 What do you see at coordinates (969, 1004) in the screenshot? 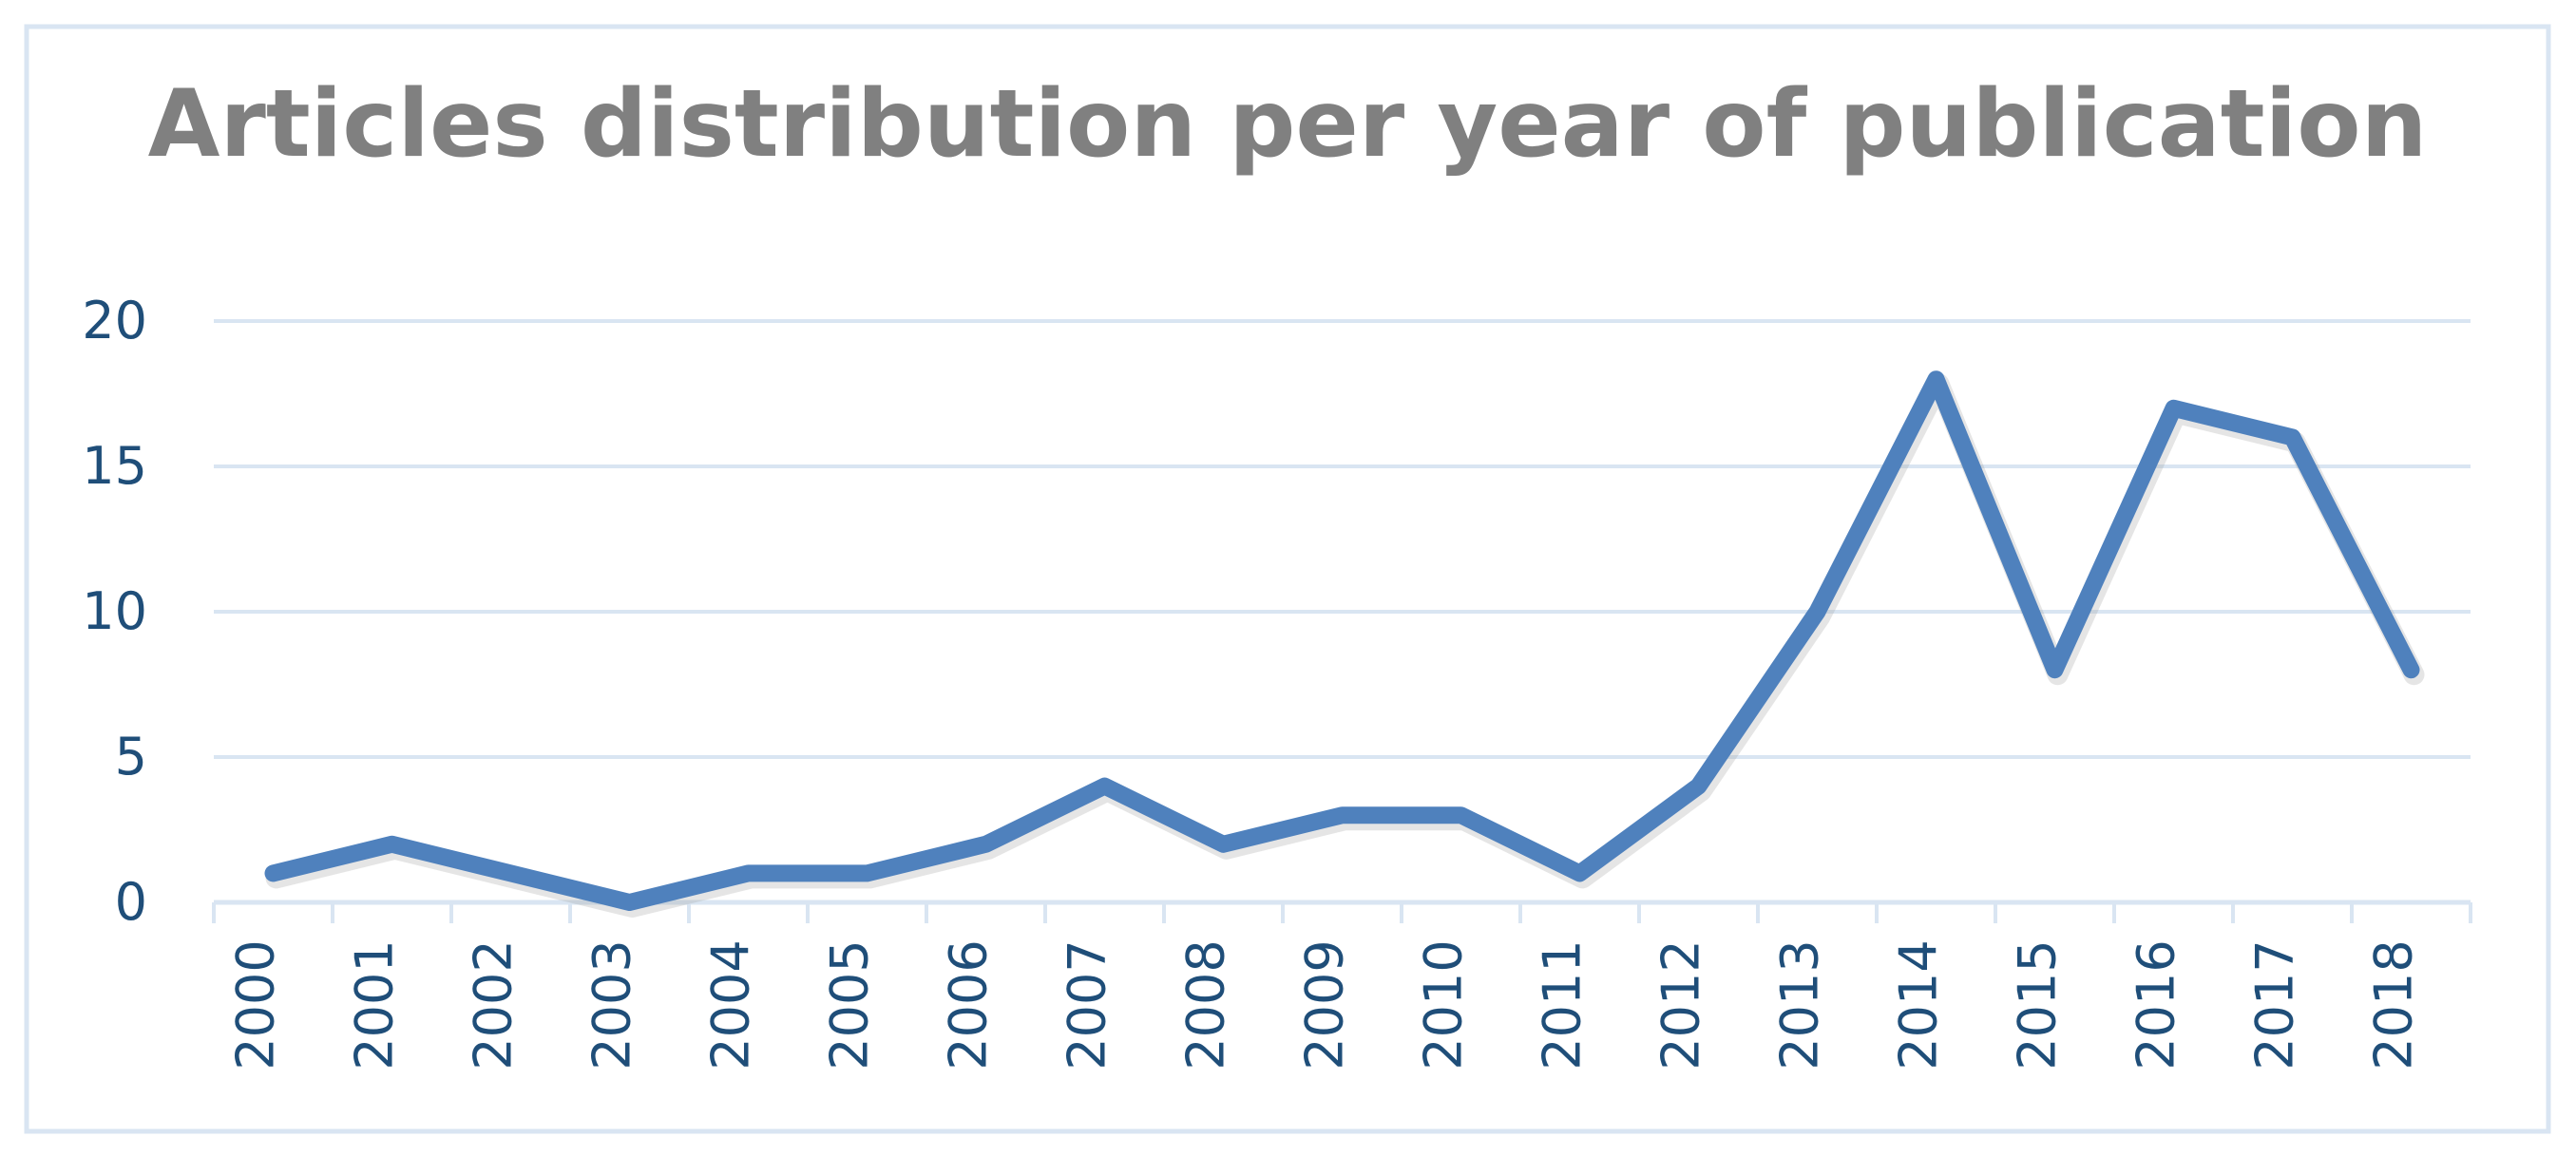
I see `x-tick-label: 2006` at bounding box center [969, 1004].